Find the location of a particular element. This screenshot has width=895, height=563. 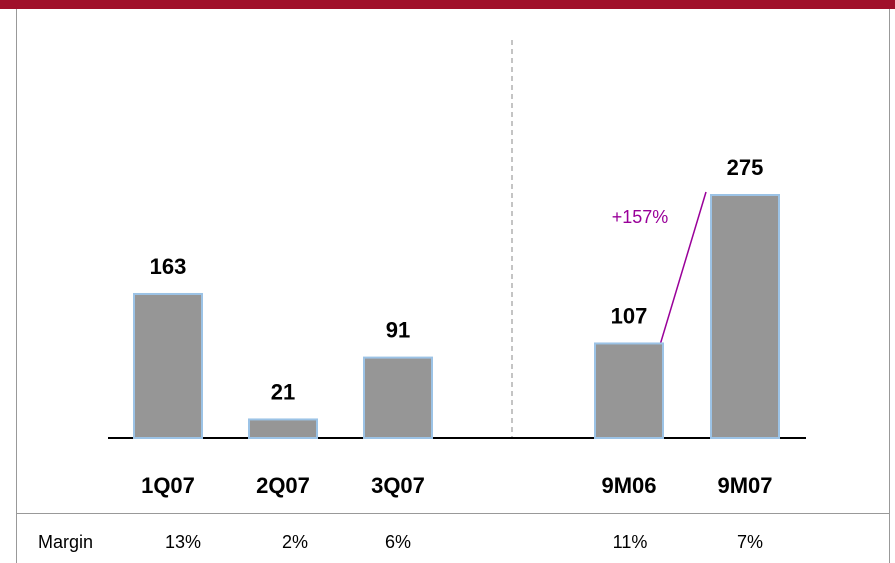

margin-box is located at coordinates (453, 538).